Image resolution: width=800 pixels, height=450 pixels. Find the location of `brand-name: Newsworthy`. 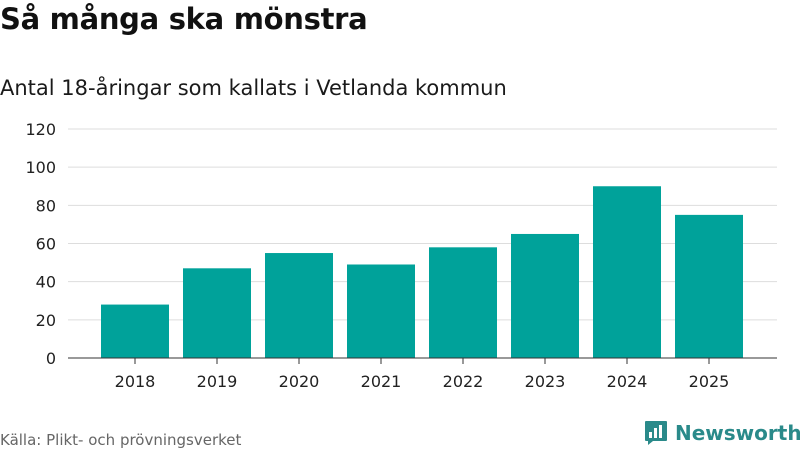

brand-name: Newsworthy is located at coordinates (737, 433).